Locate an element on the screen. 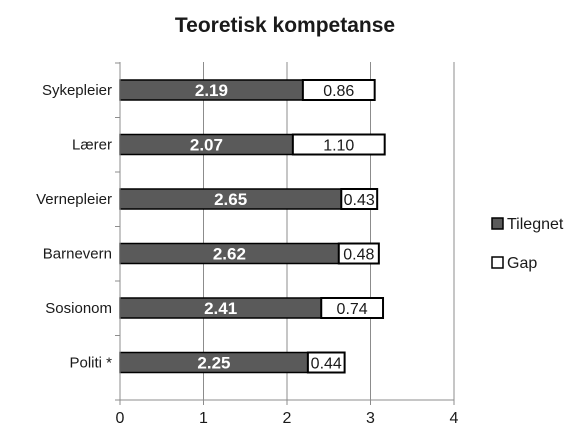  data-label-gap: 0.74 is located at coordinates (352, 309).